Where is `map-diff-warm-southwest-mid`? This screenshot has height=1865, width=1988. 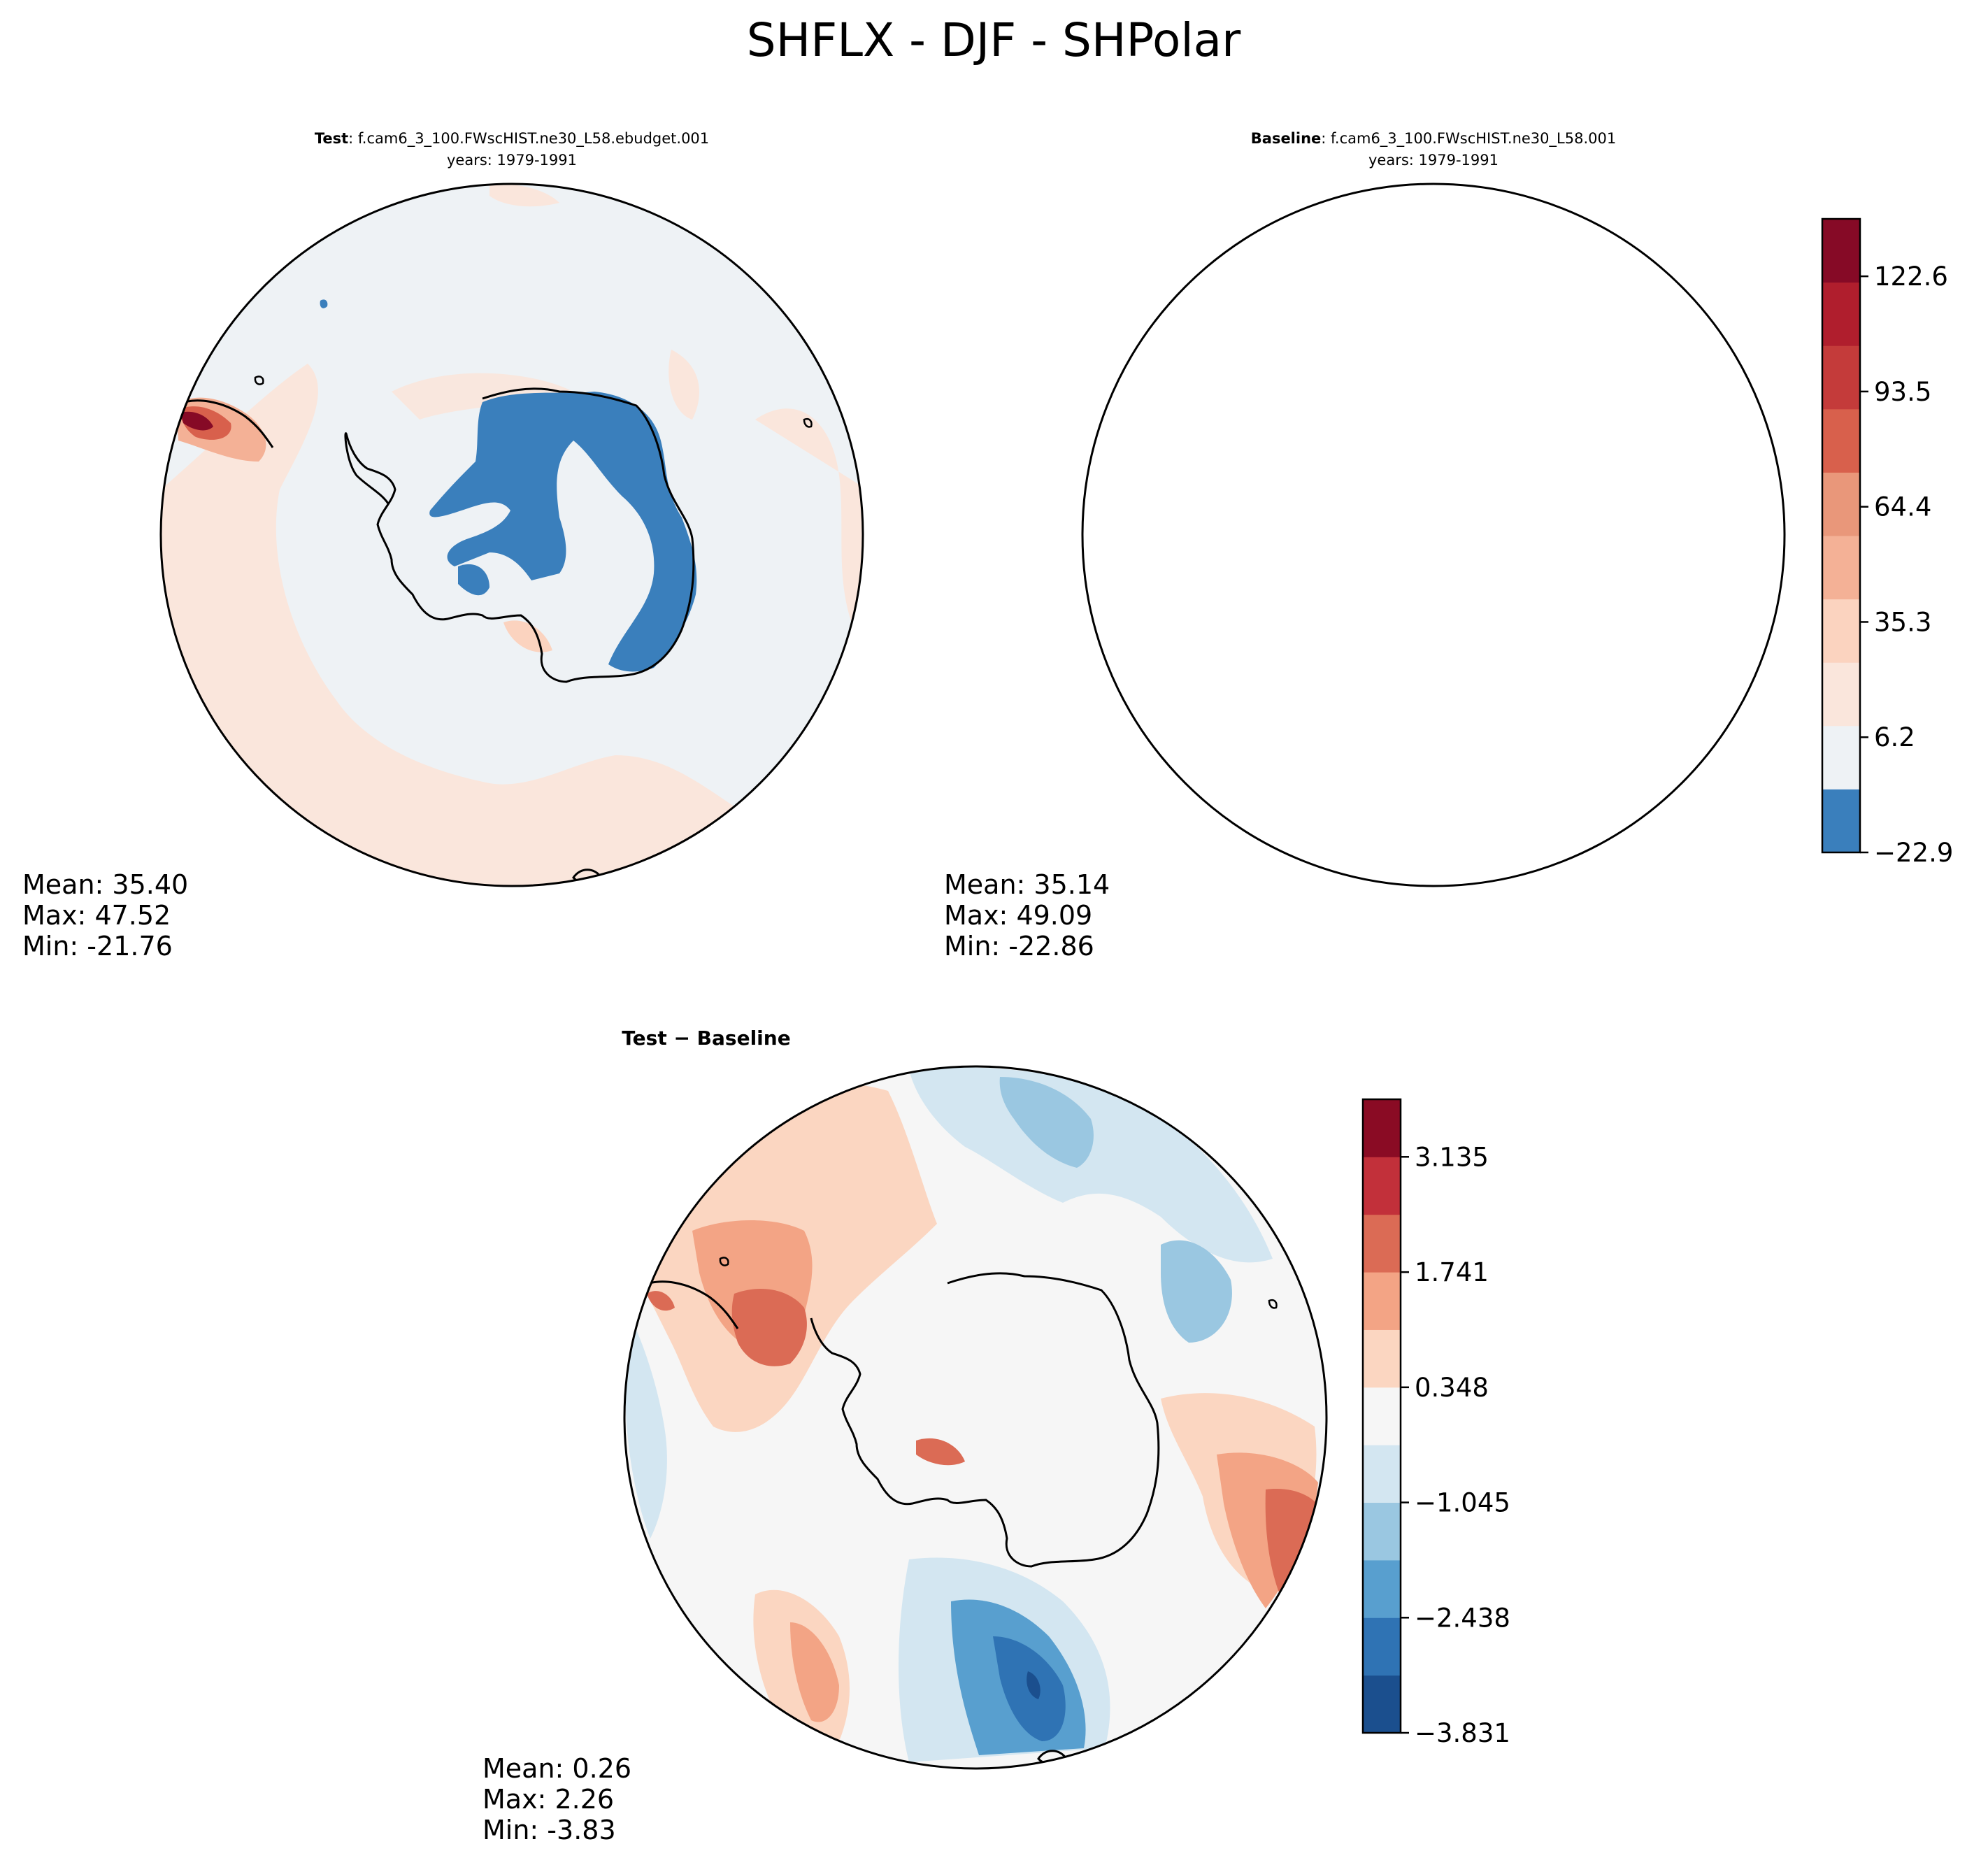
map-diff-warm-southwest-mid is located at coordinates (815, 1672).